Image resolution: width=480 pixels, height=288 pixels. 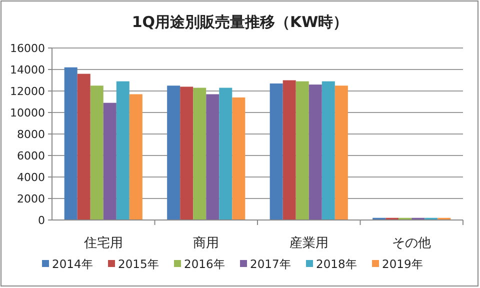 I want to click on legend-label: 2017年, so click(x=271, y=264).